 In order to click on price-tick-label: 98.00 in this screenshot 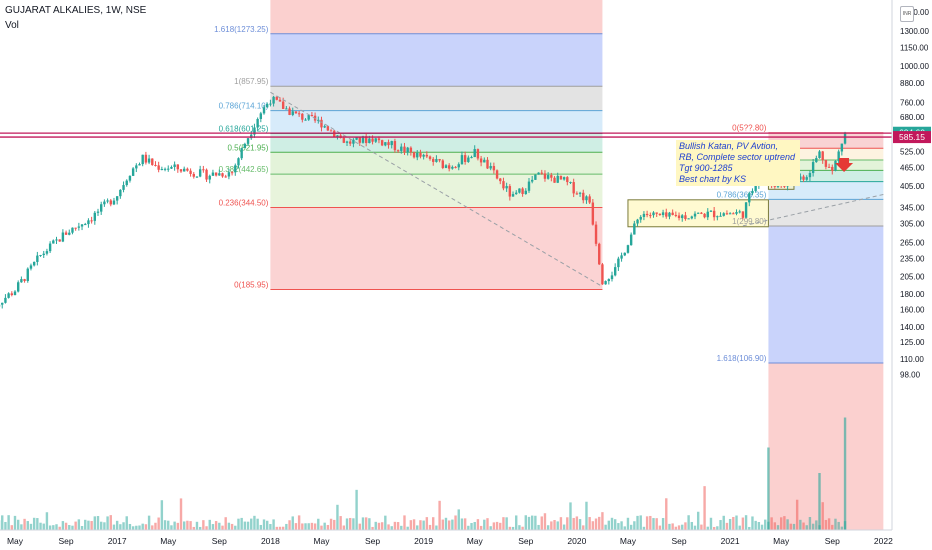, I will do `click(910, 375)`.